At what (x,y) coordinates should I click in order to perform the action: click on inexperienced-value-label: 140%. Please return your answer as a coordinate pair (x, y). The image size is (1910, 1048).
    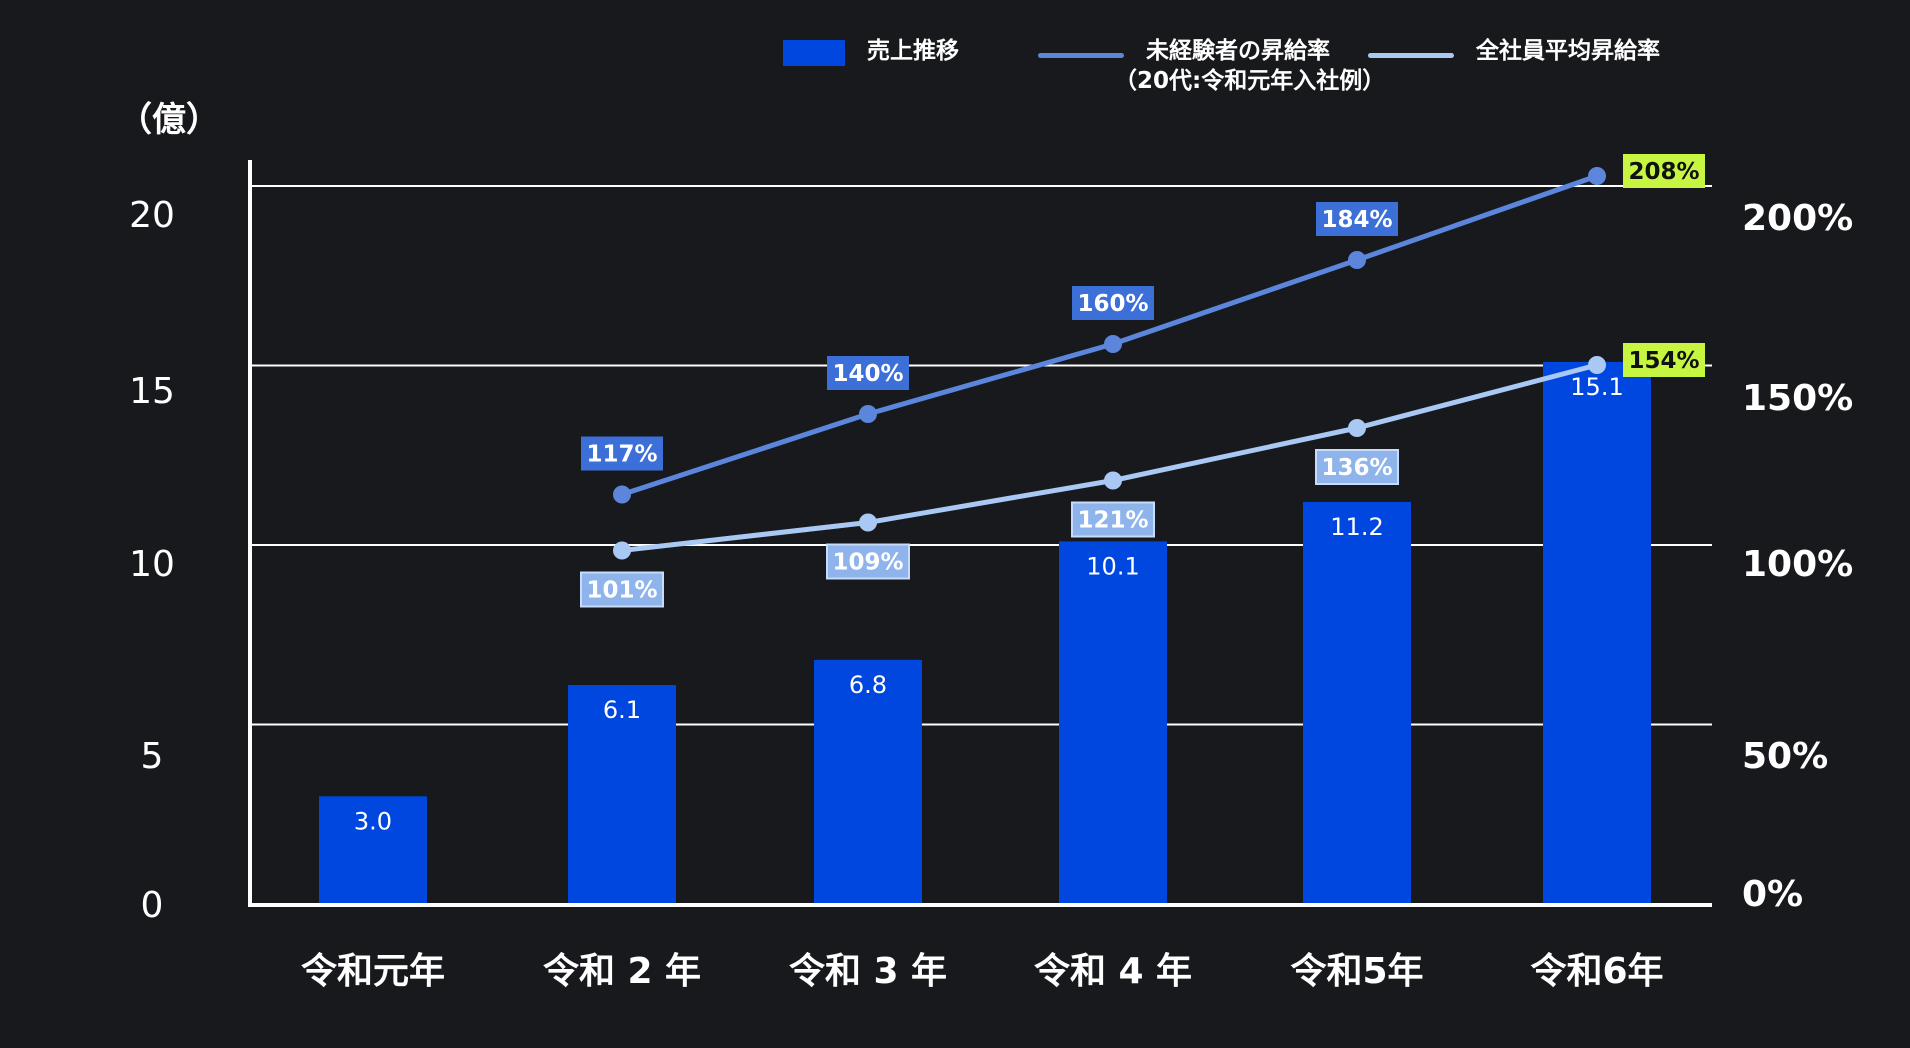
    Looking at the image, I should click on (867, 374).